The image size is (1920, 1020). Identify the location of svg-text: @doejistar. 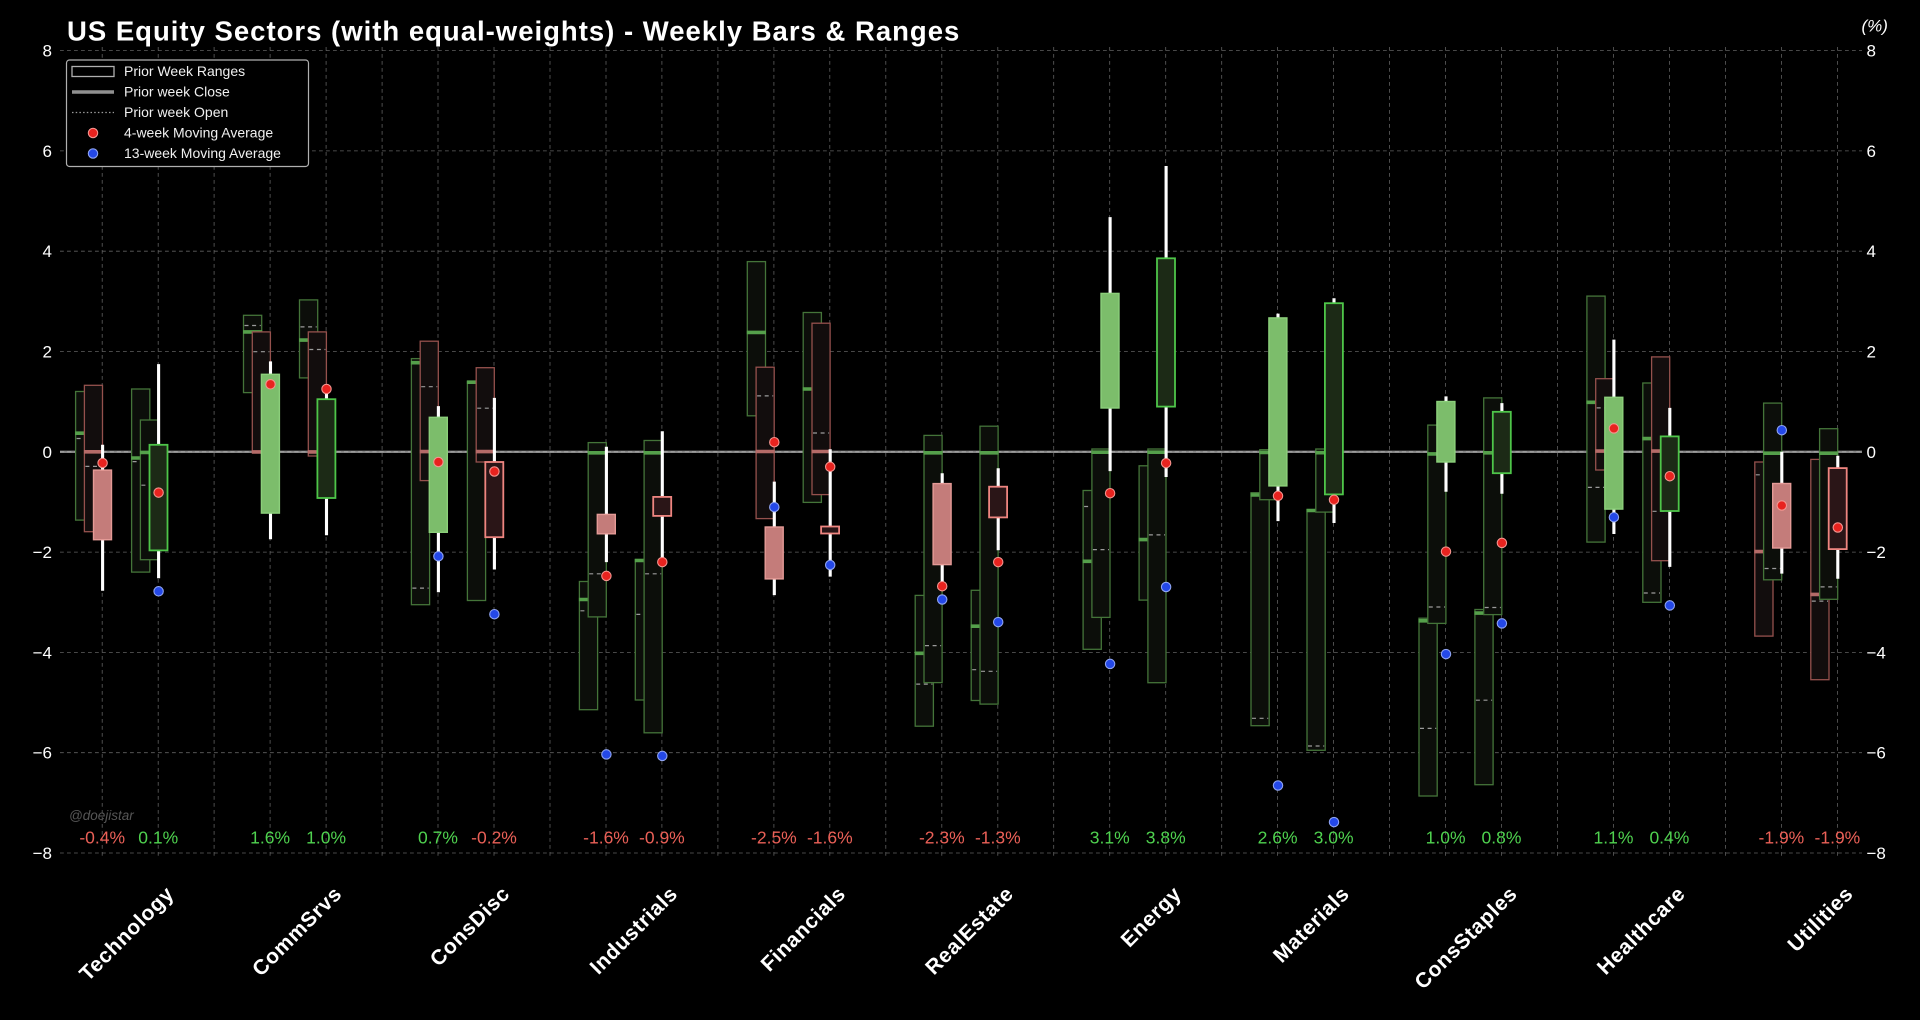
(101, 815).